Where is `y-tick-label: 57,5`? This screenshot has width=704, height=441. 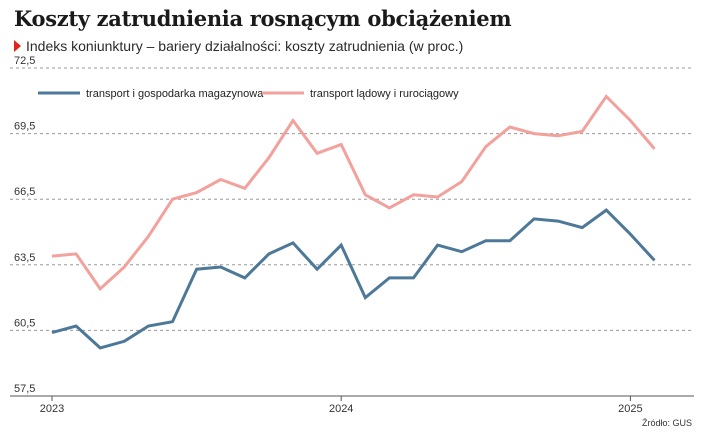 y-tick-label: 57,5 is located at coordinates (24, 389).